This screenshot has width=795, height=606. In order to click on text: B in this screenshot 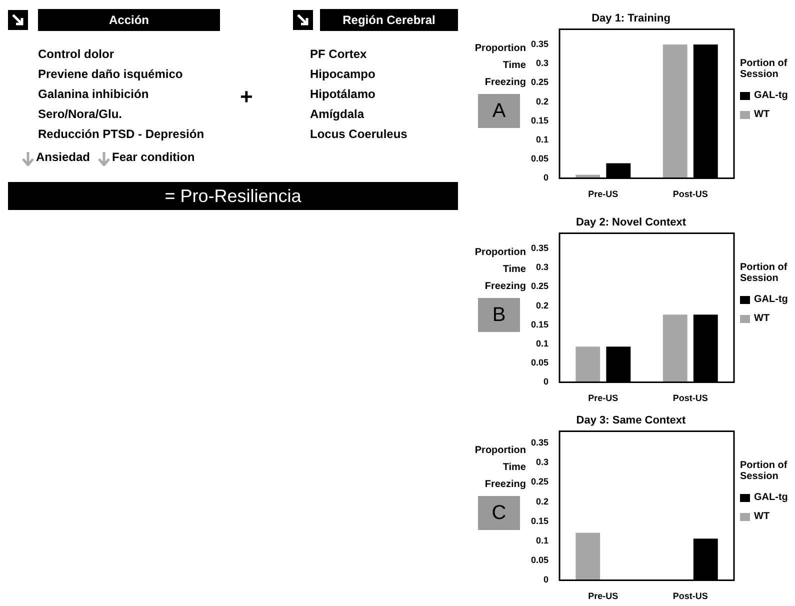, I will do `click(499, 315)`.